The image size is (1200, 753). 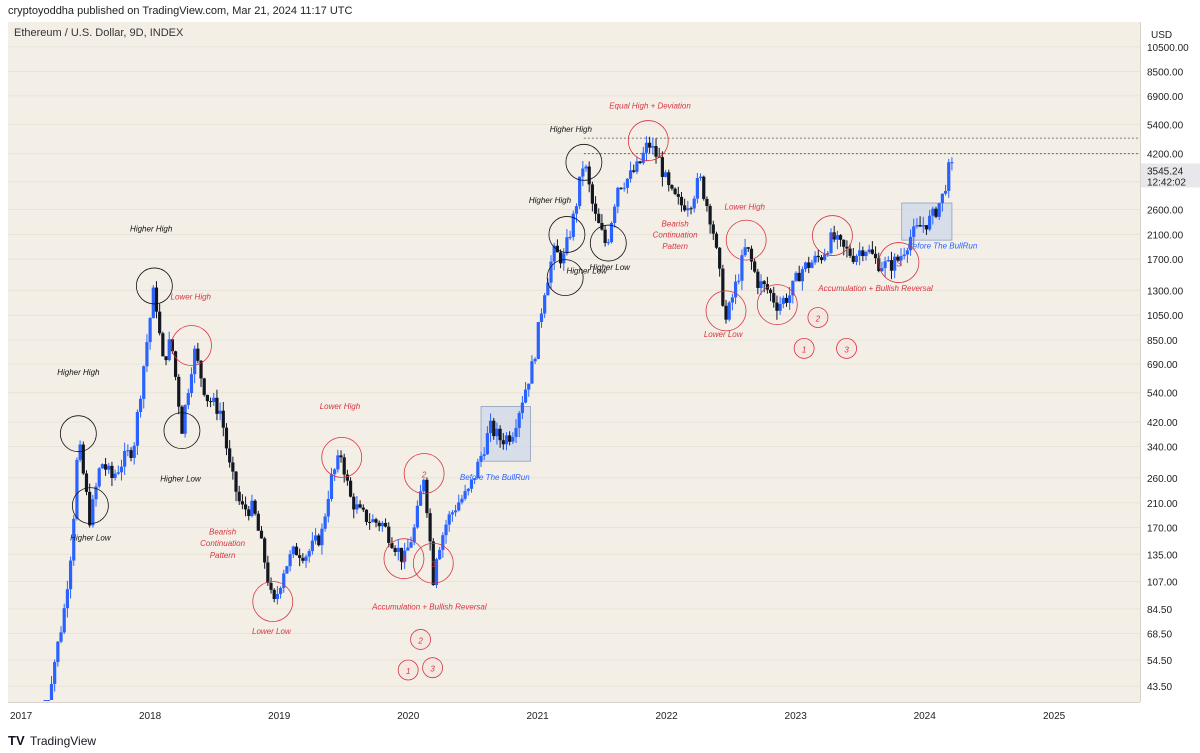 I want to click on brand-name: TradingView, so click(x=63, y=741).